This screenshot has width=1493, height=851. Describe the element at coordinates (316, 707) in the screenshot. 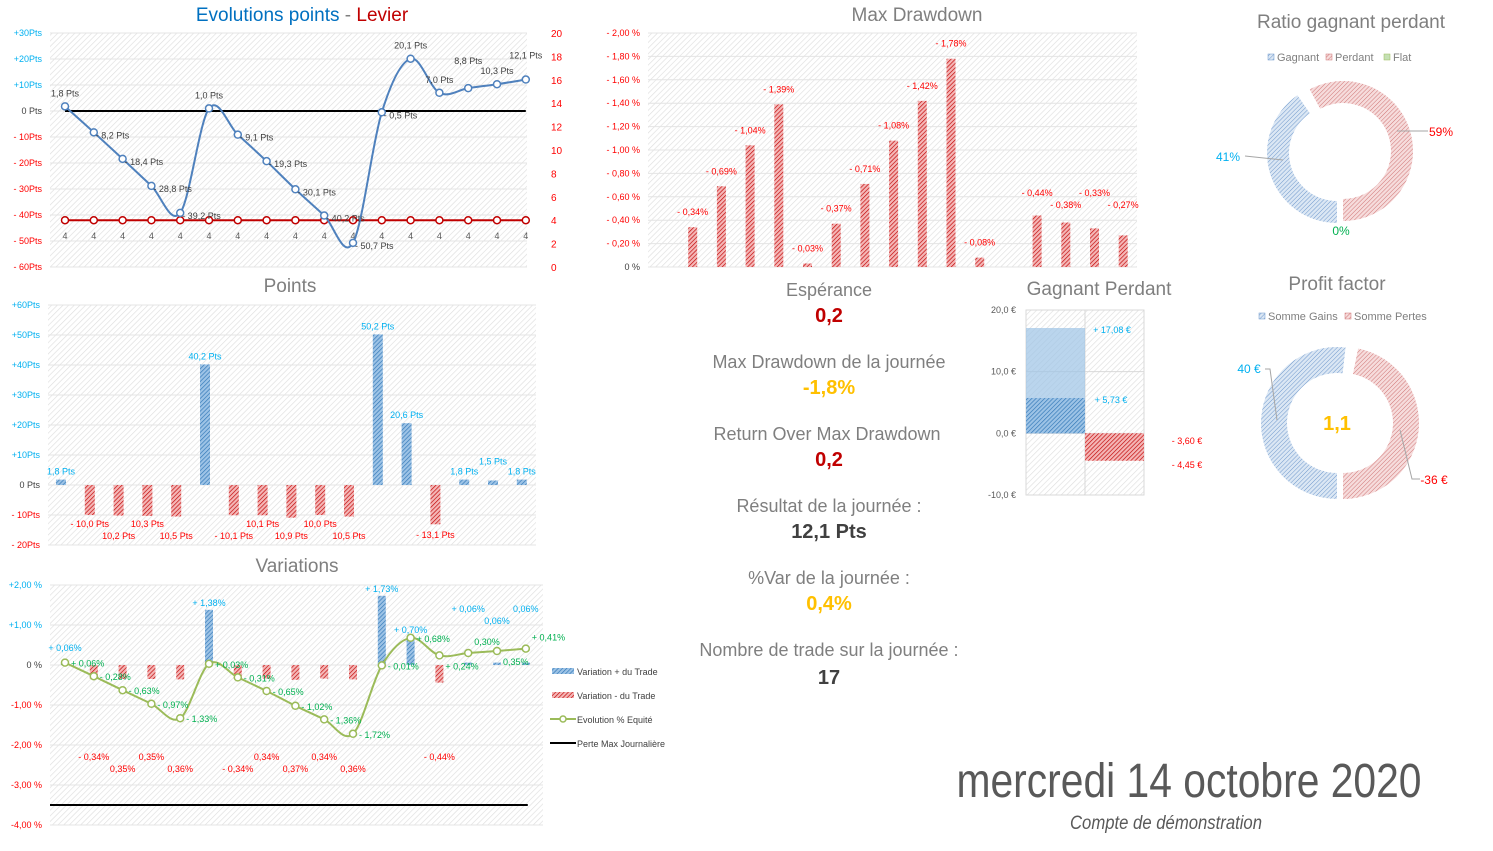

I see `equity-label: - 1,02%` at that location.